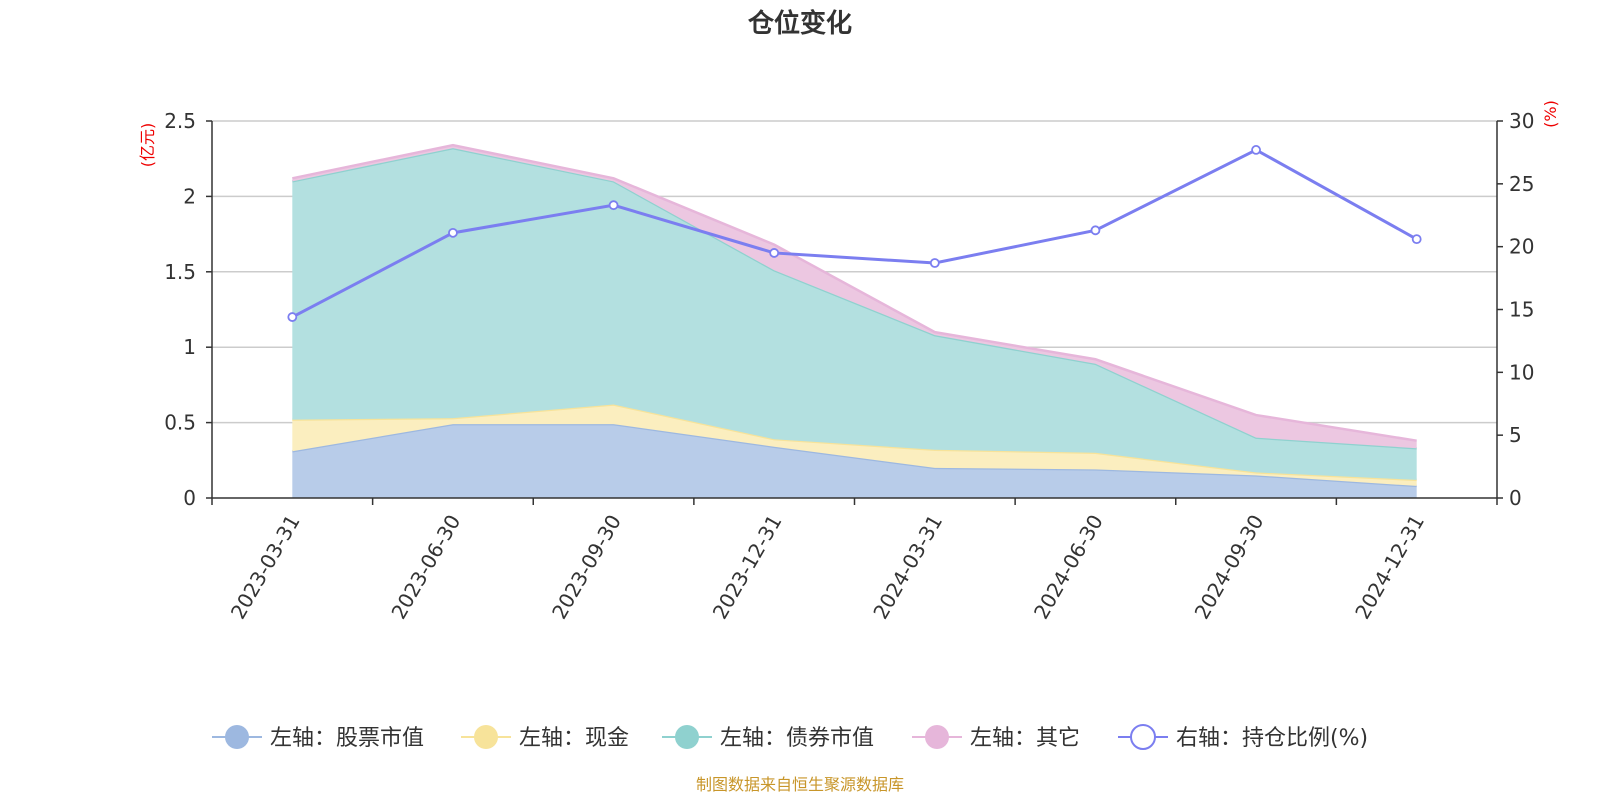 The image size is (1600, 800). What do you see at coordinates (797, 738) in the screenshot?
I see `legend-label: 左轴：债券市值` at bounding box center [797, 738].